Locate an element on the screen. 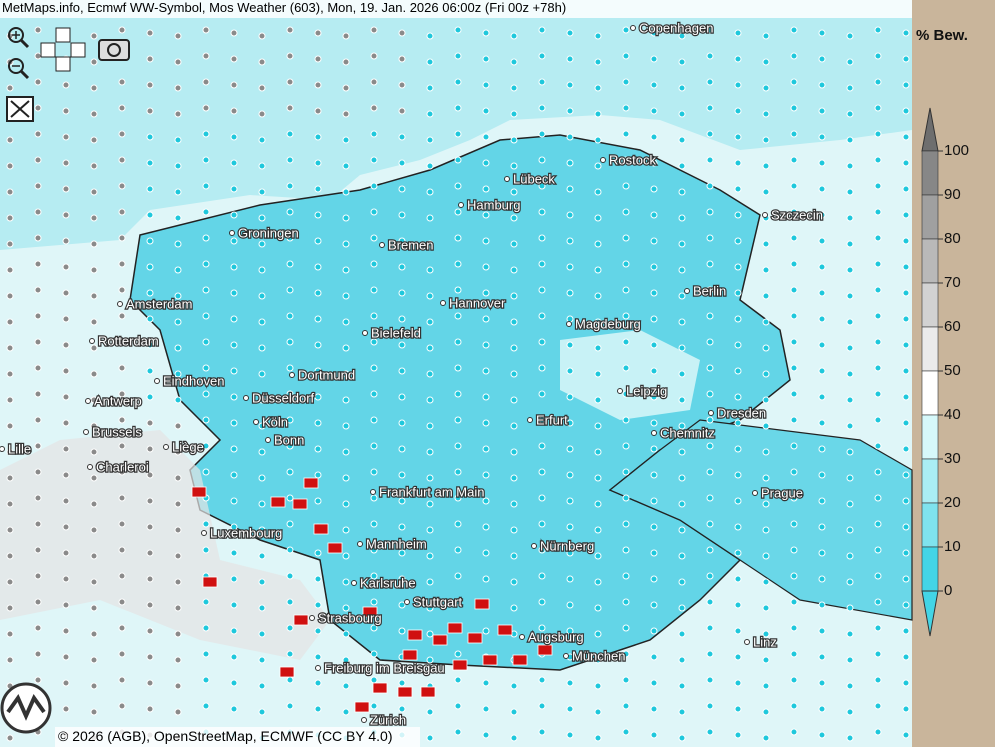  city-label: Dresden is located at coordinates (741, 412).